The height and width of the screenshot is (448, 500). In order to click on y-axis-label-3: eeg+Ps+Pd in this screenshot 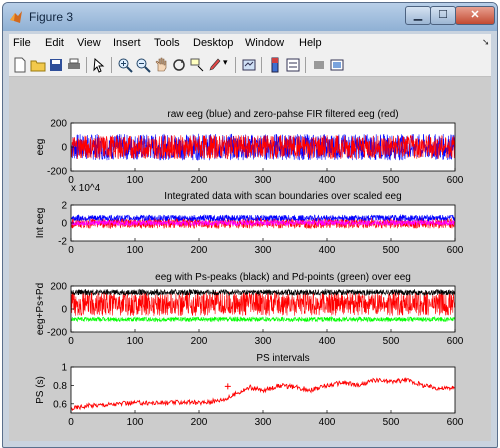, I will do `click(40, 309)`.